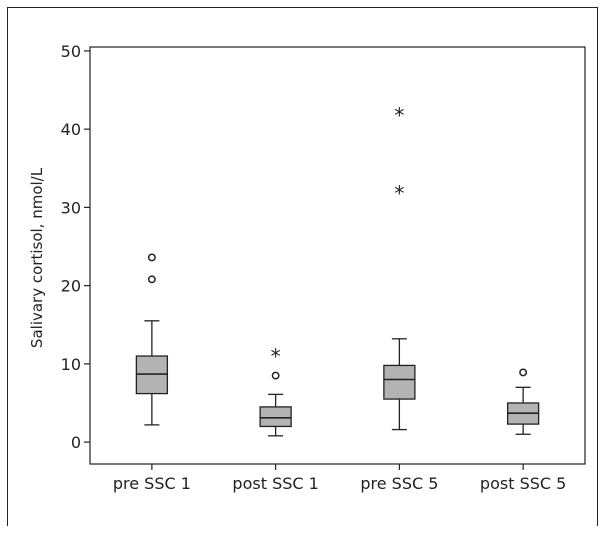 The height and width of the screenshot is (533, 605). What do you see at coordinates (399, 483) in the screenshot?
I see `x-tick-label-pre-ssc-5: pre SSC 5` at bounding box center [399, 483].